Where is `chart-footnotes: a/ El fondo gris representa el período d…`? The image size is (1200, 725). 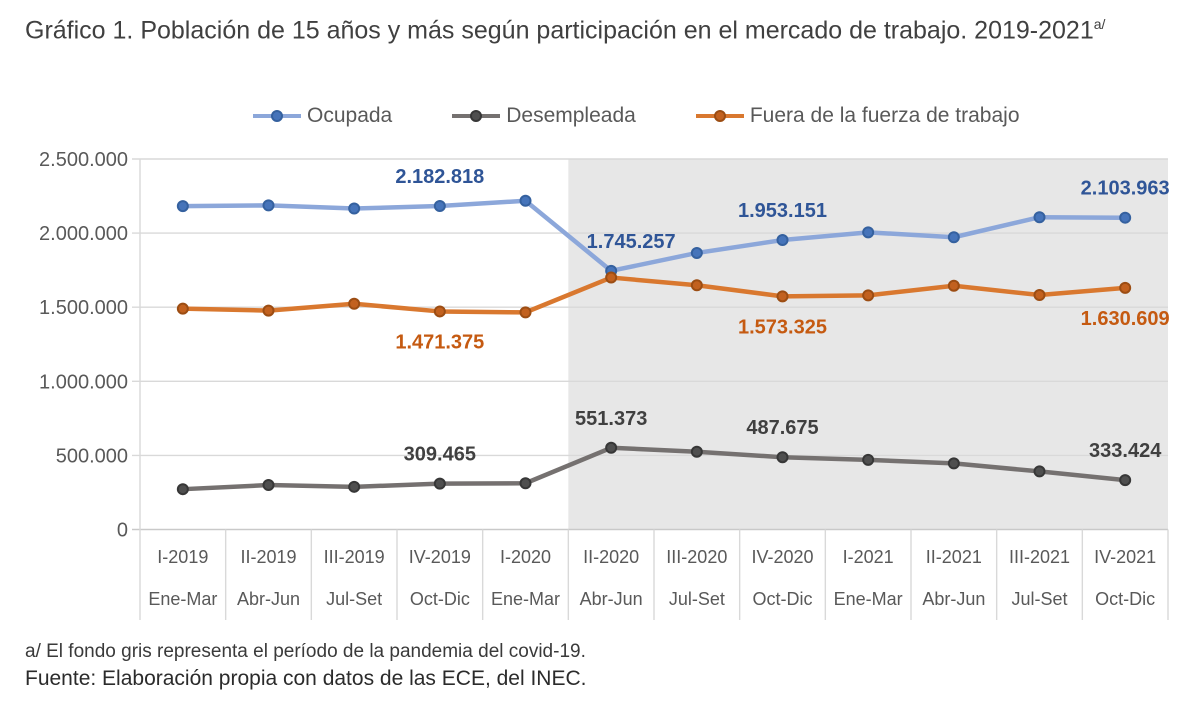
chart-footnotes: a/ El fondo gris representa el período d… is located at coordinates (305, 666).